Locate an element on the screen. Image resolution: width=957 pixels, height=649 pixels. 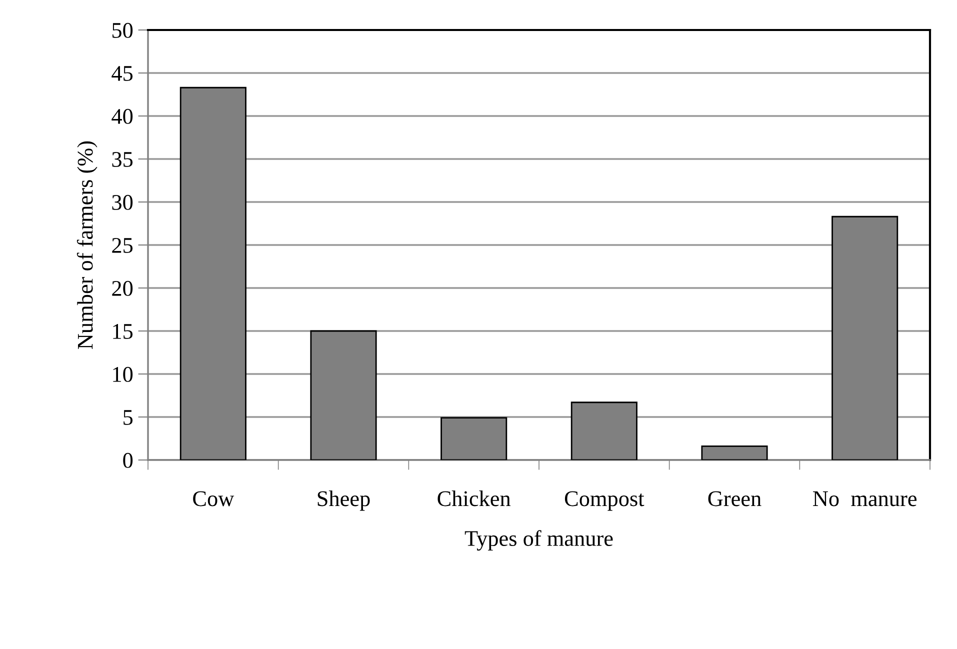
y-axis-title: Number of farmers (%) is located at coordinates (87, 245).